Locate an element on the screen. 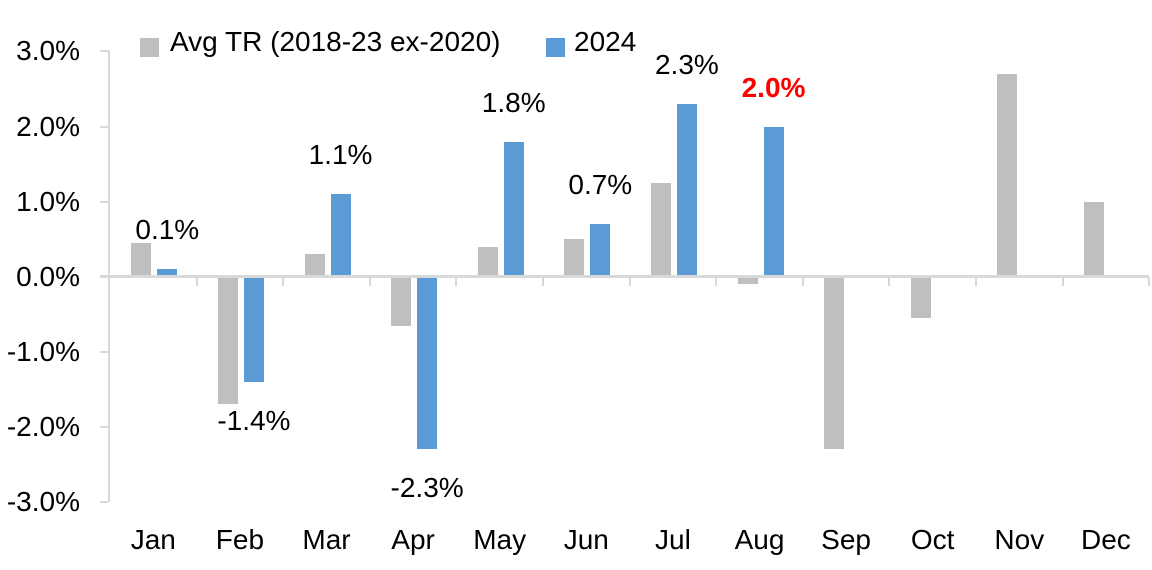 The width and height of the screenshot is (1152, 570). data-label: 1.8% is located at coordinates (513, 102).